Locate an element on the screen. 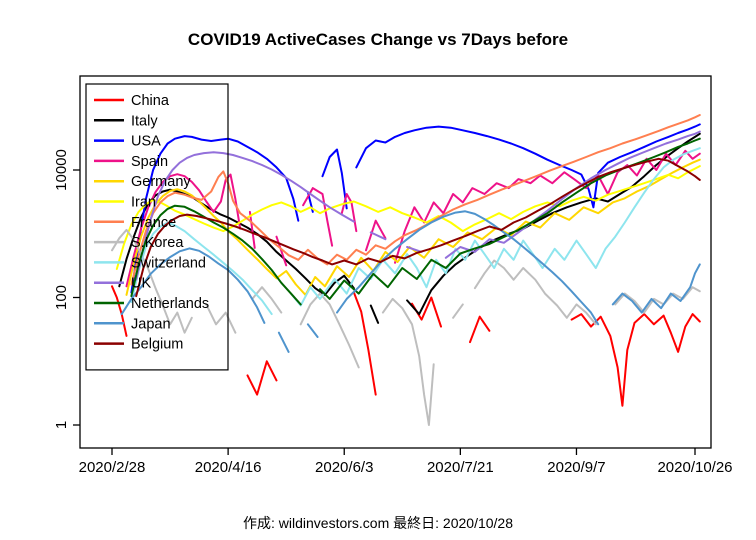 The height and width of the screenshot is (540, 756). legend-label: USA is located at coordinates (146, 142).